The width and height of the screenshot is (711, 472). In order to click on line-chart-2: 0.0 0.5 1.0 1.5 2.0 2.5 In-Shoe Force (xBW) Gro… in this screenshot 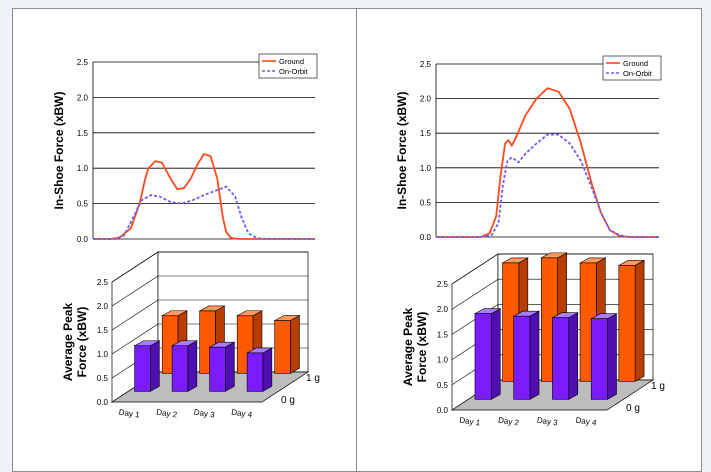, I will do `click(528, 148)`.